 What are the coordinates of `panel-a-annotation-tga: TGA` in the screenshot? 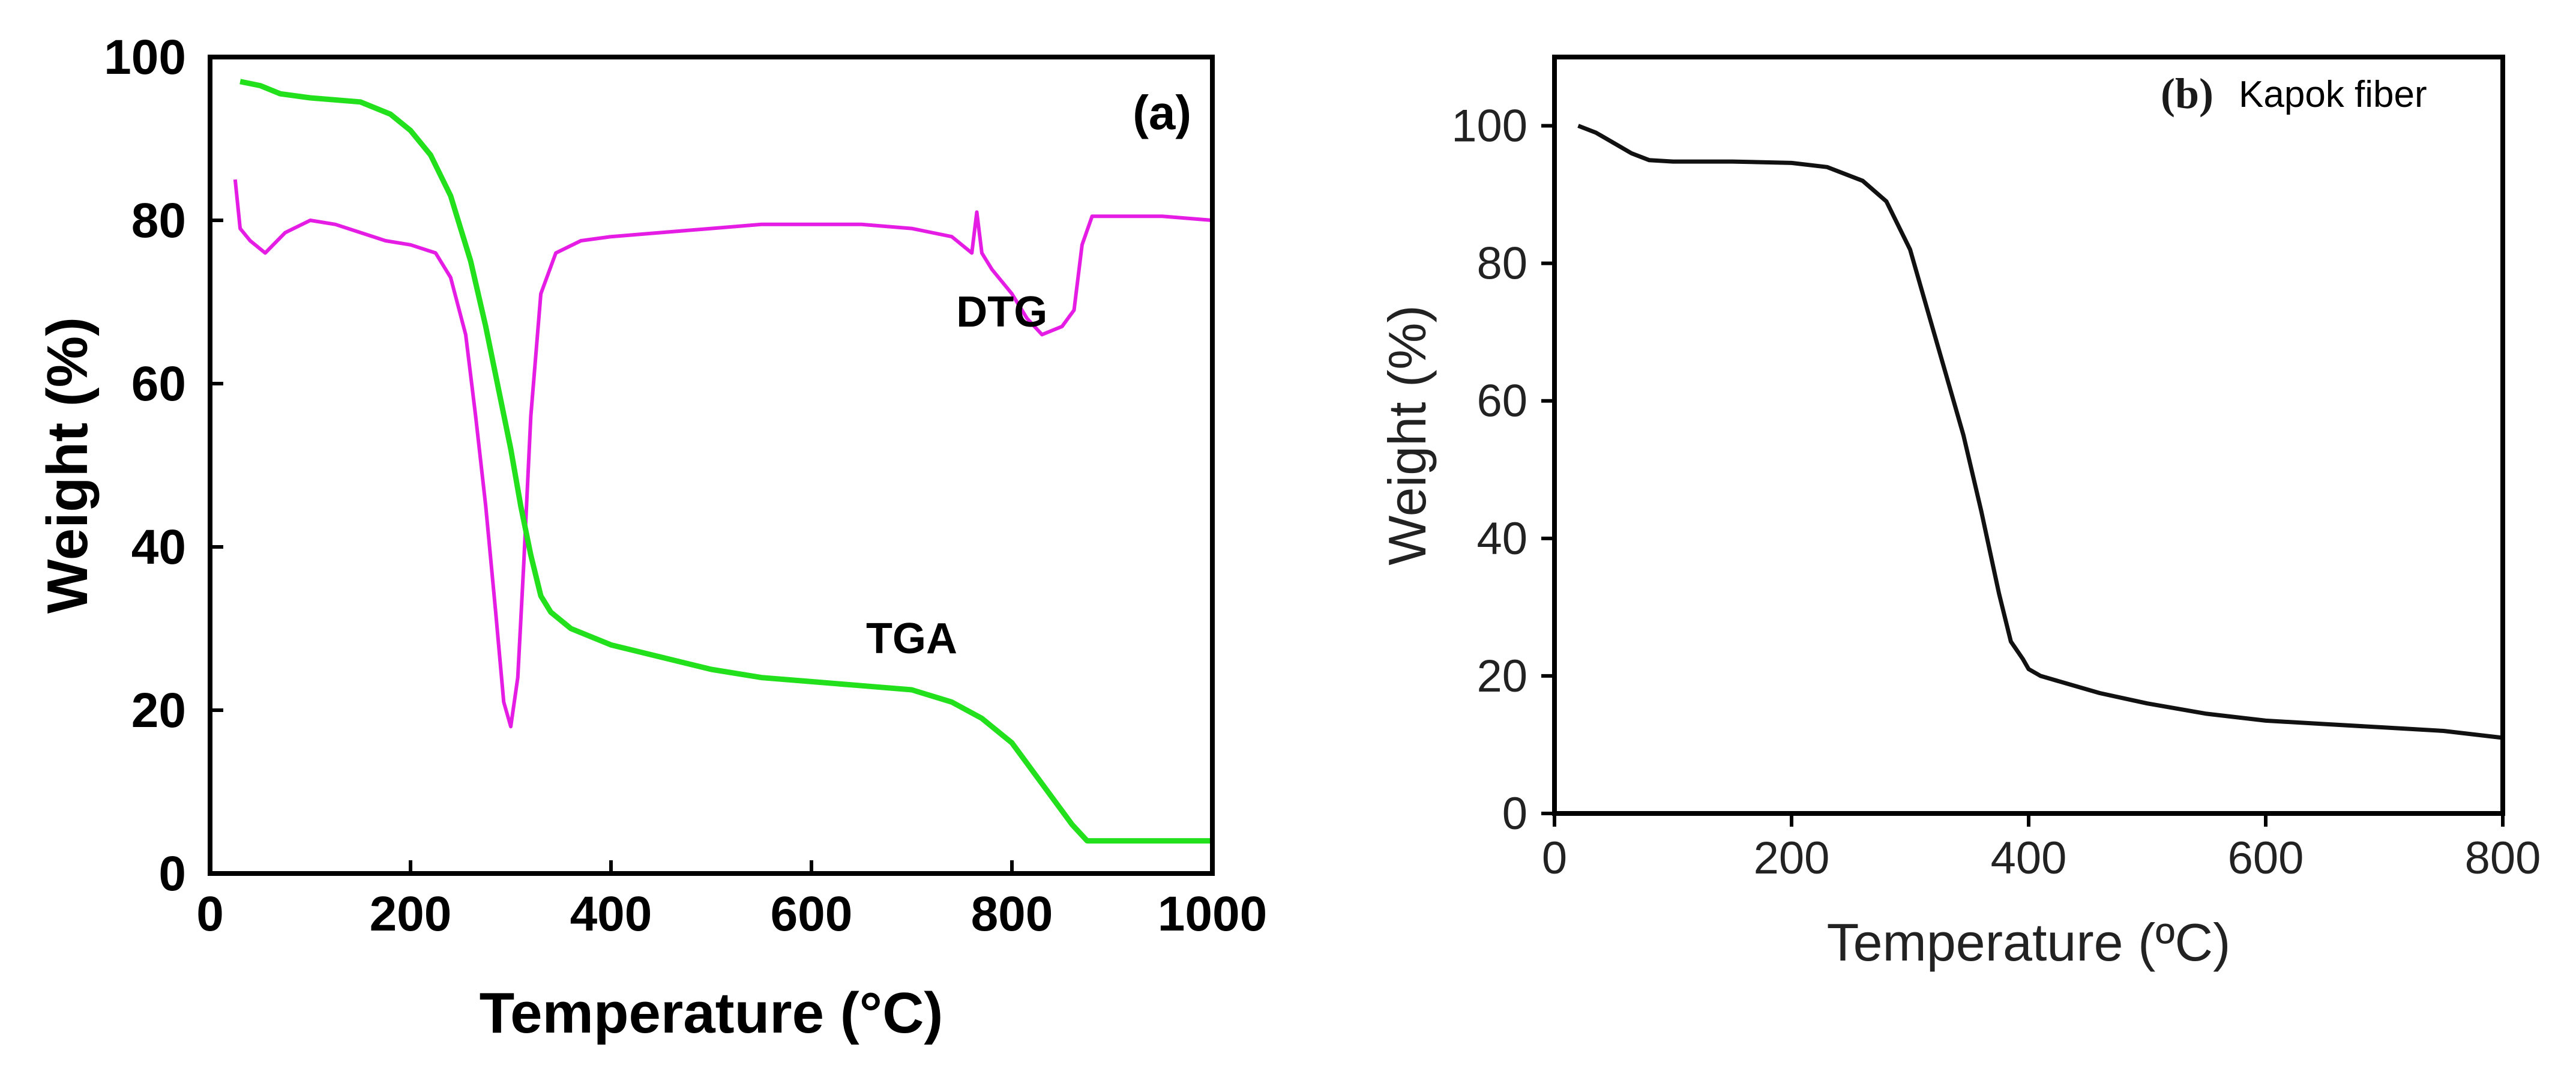 It's located at (911, 639).